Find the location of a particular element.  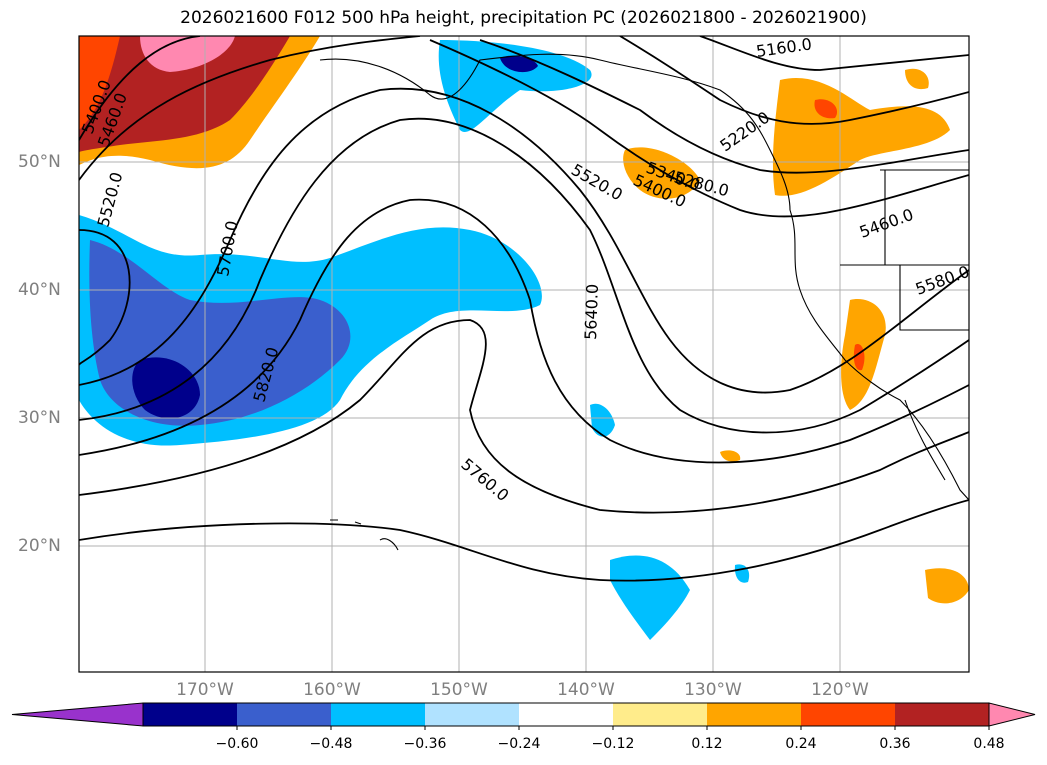

colorbar-tick-label: 0.48 is located at coordinates (989, 744).